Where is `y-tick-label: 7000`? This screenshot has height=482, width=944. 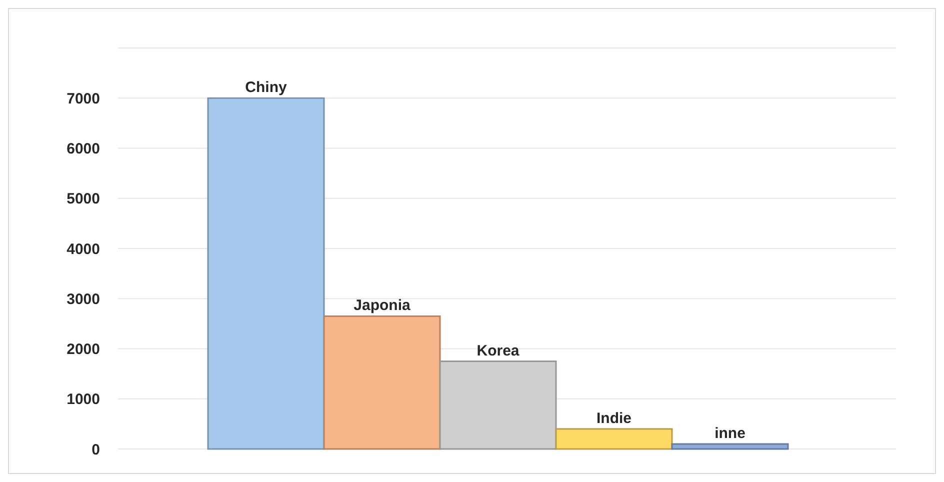
y-tick-label: 7000 is located at coordinates (83, 99).